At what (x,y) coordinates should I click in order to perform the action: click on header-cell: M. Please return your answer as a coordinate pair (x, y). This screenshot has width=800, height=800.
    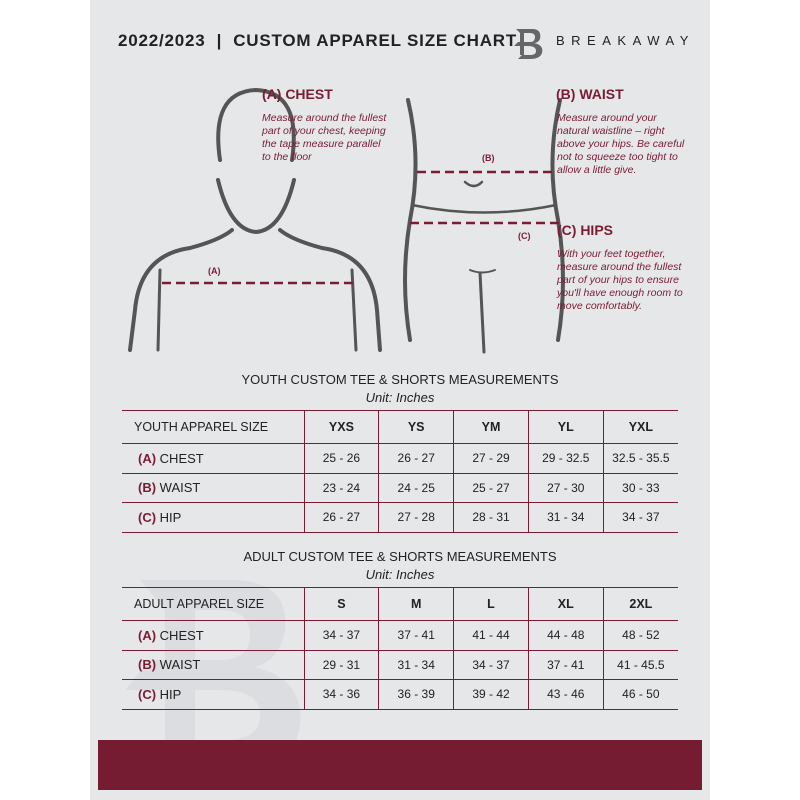
    Looking at the image, I should click on (416, 604).